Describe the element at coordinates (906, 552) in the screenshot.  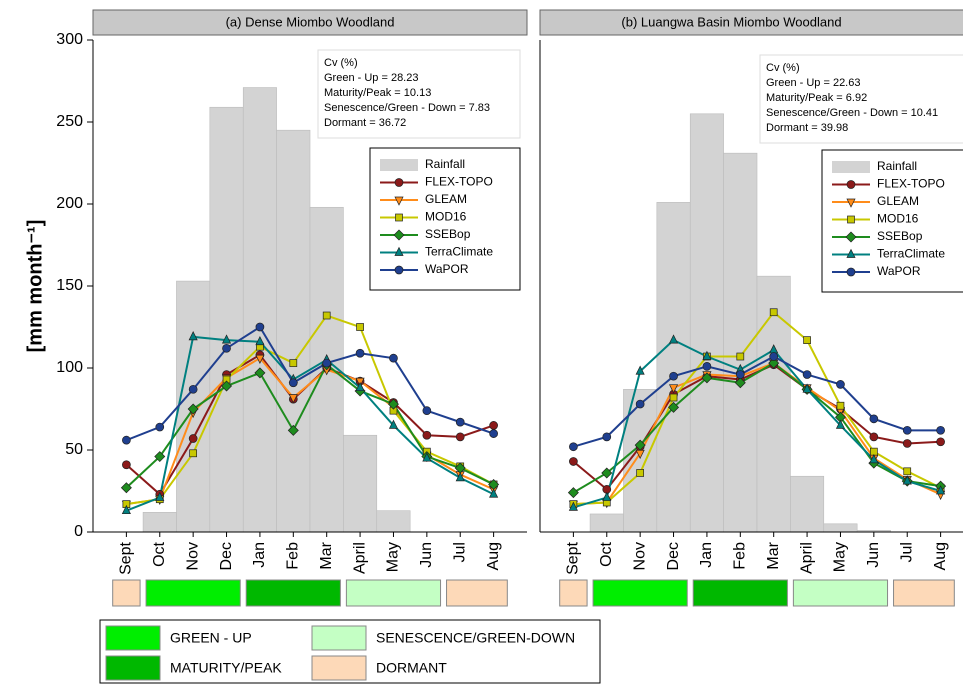
I see `x-tick-label: Jul` at that location.